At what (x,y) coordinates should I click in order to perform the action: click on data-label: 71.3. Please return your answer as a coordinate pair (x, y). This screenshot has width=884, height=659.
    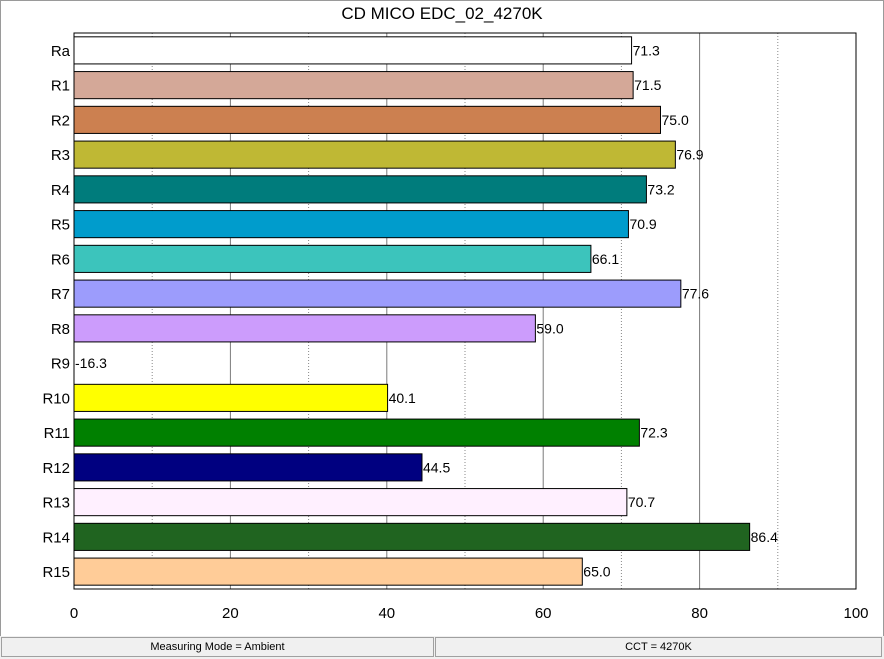
    Looking at the image, I should click on (646, 50).